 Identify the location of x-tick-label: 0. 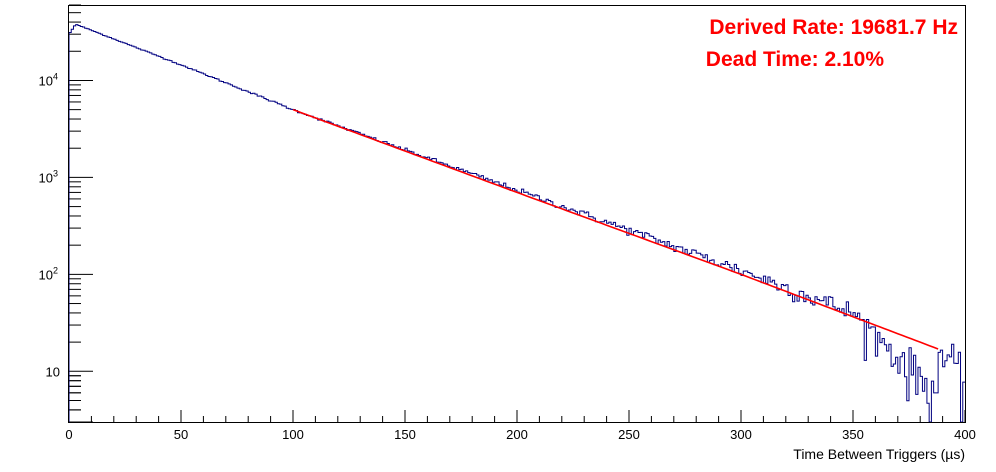
(68, 434).